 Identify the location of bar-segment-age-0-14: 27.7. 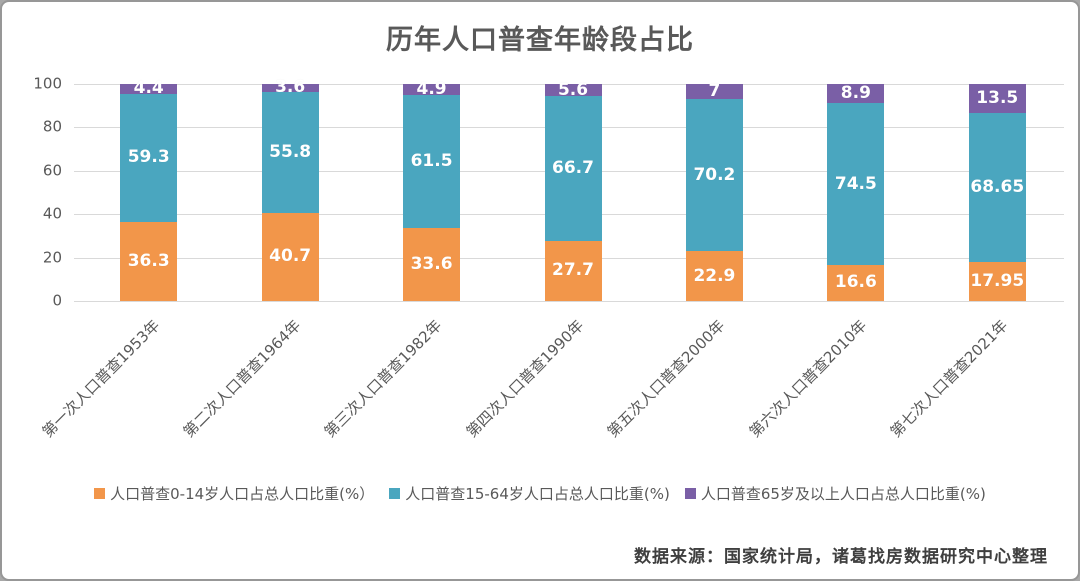
(573, 270).